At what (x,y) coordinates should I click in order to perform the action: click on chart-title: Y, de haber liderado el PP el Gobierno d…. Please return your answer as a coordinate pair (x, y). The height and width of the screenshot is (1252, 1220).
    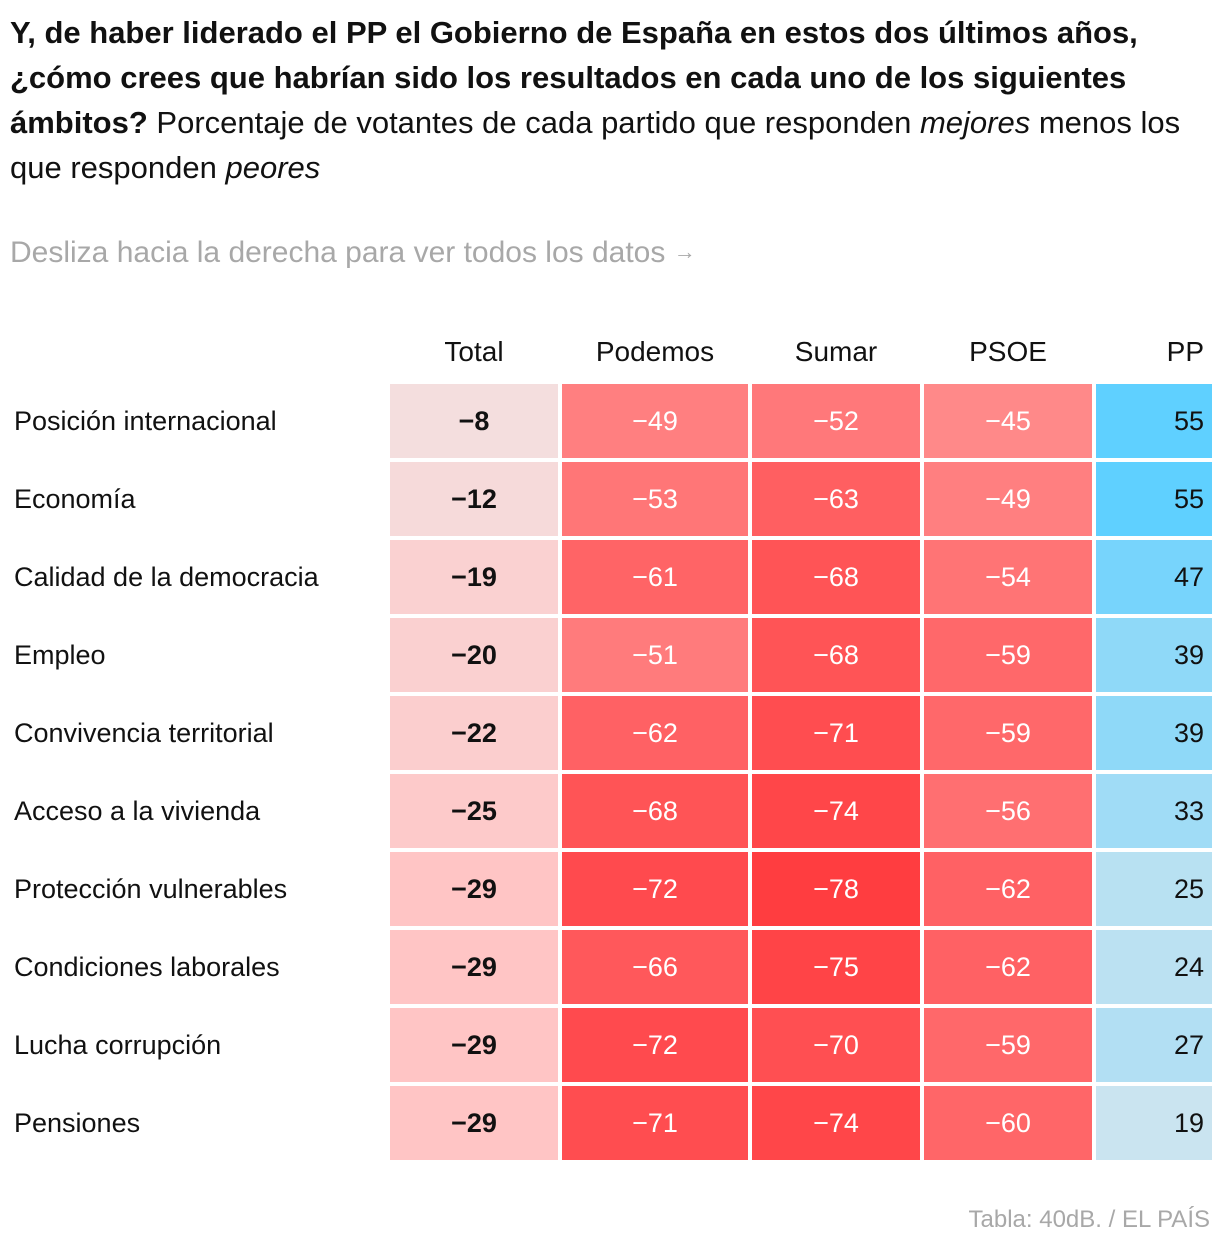
    Looking at the image, I should click on (574, 77).